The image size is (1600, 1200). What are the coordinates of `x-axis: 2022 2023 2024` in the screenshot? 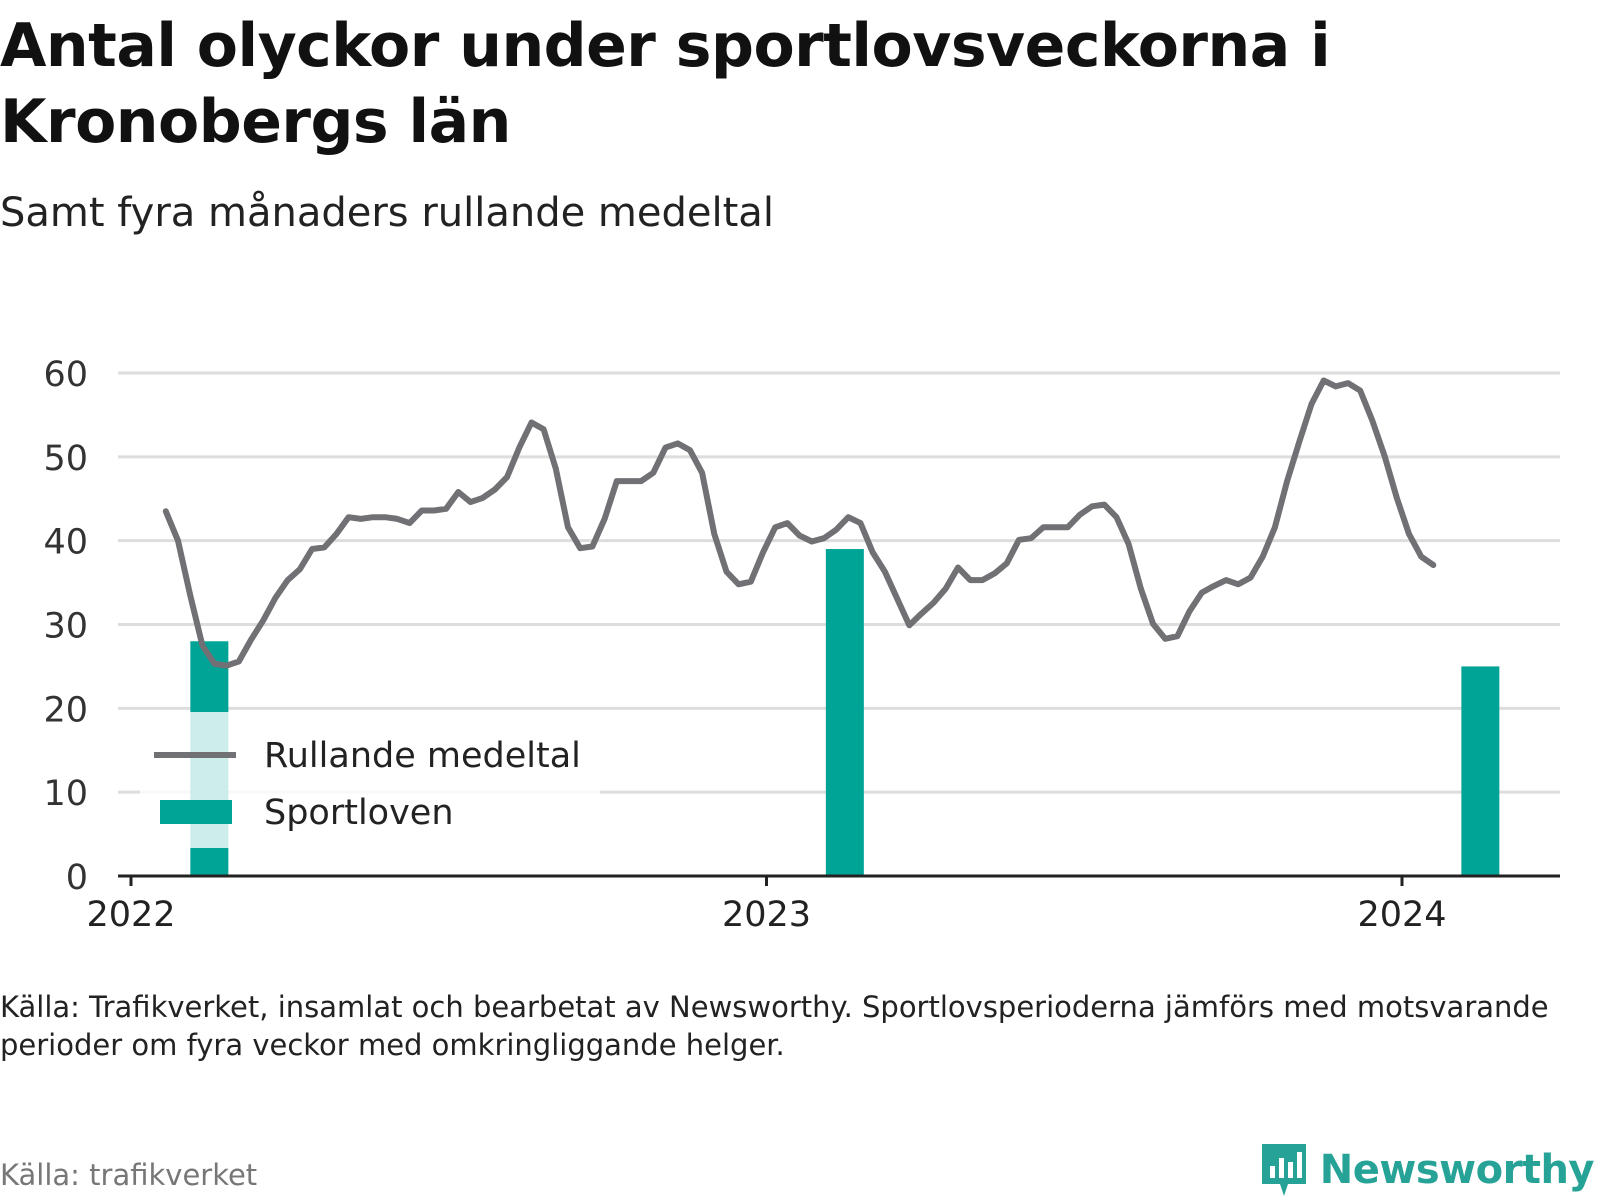 It's located at (823, 904).